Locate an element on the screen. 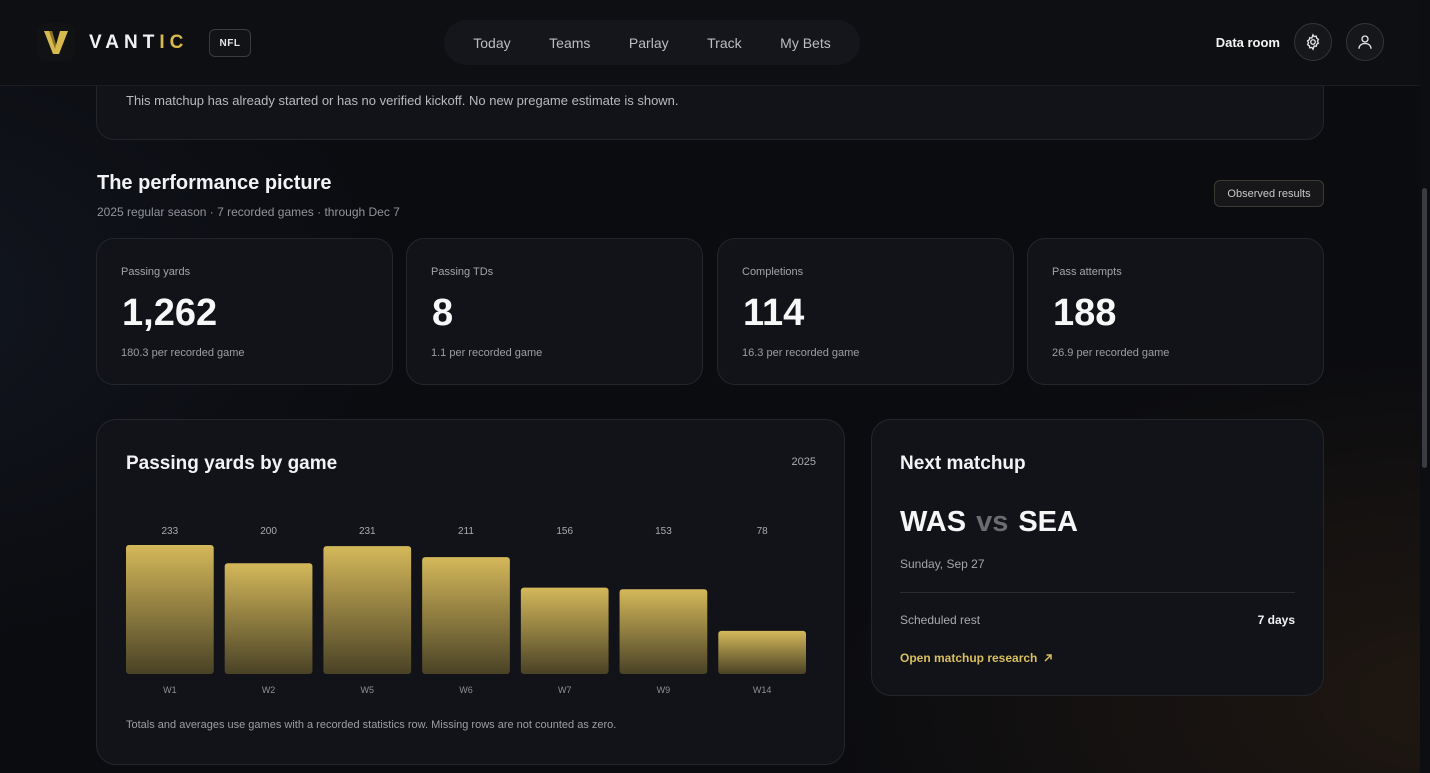 The image size is (1430, 773). x-tick-label: W9 is located at coordinates (664, 690).